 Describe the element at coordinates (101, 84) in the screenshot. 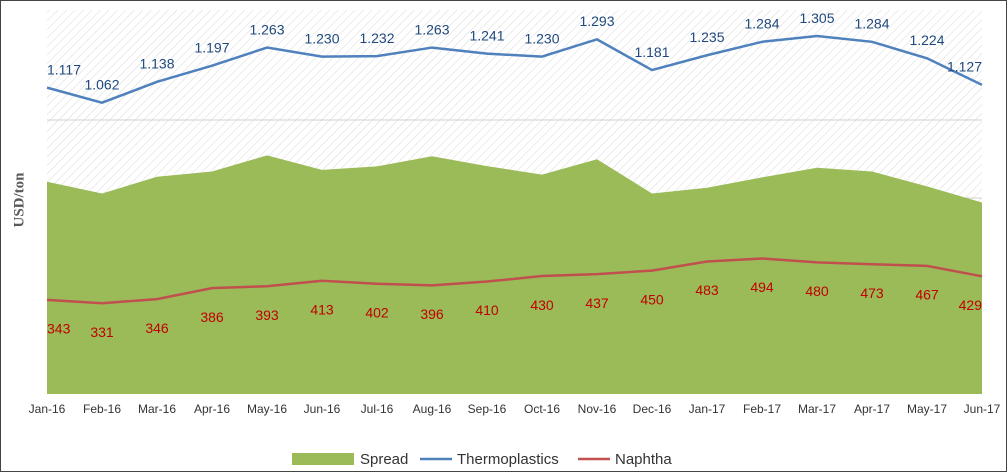

I see `data-label: 1.062` at that location.